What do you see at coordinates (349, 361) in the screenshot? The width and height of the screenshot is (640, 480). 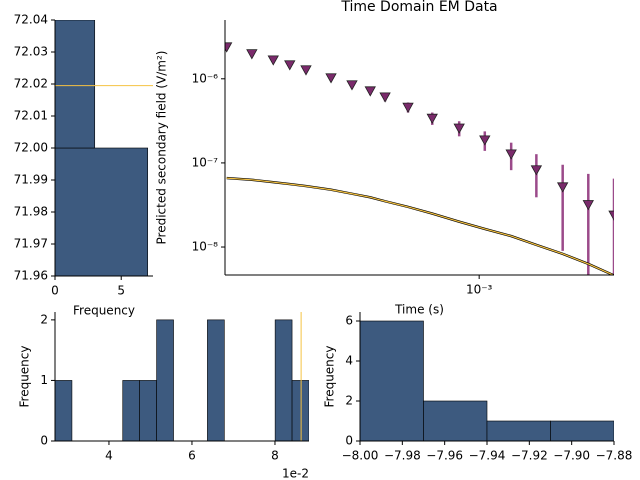 I see `y-tick-label: 4` at bounding box center [349, 361].